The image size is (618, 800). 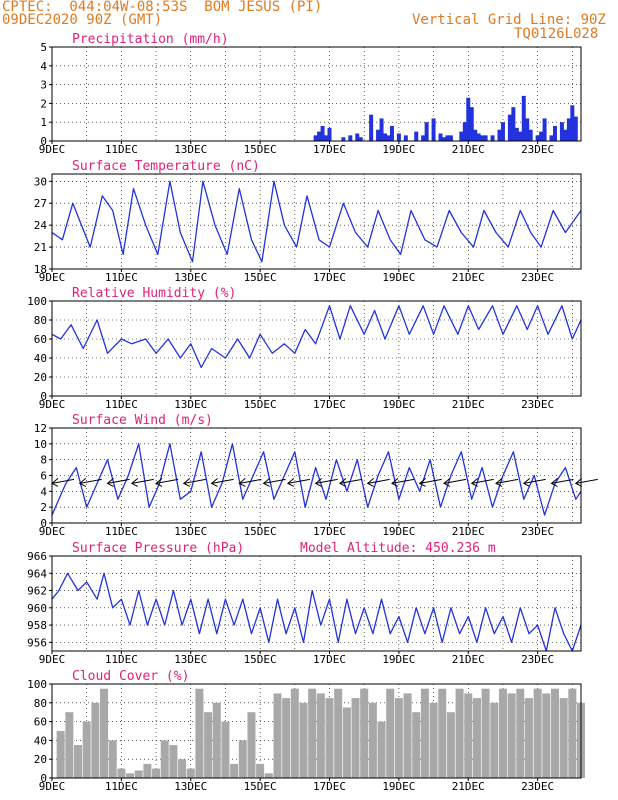 What do you see at coordinates (40, 377) in the screenshot?
I see `y-tick-label: 20` at bounding box center [40, 377].